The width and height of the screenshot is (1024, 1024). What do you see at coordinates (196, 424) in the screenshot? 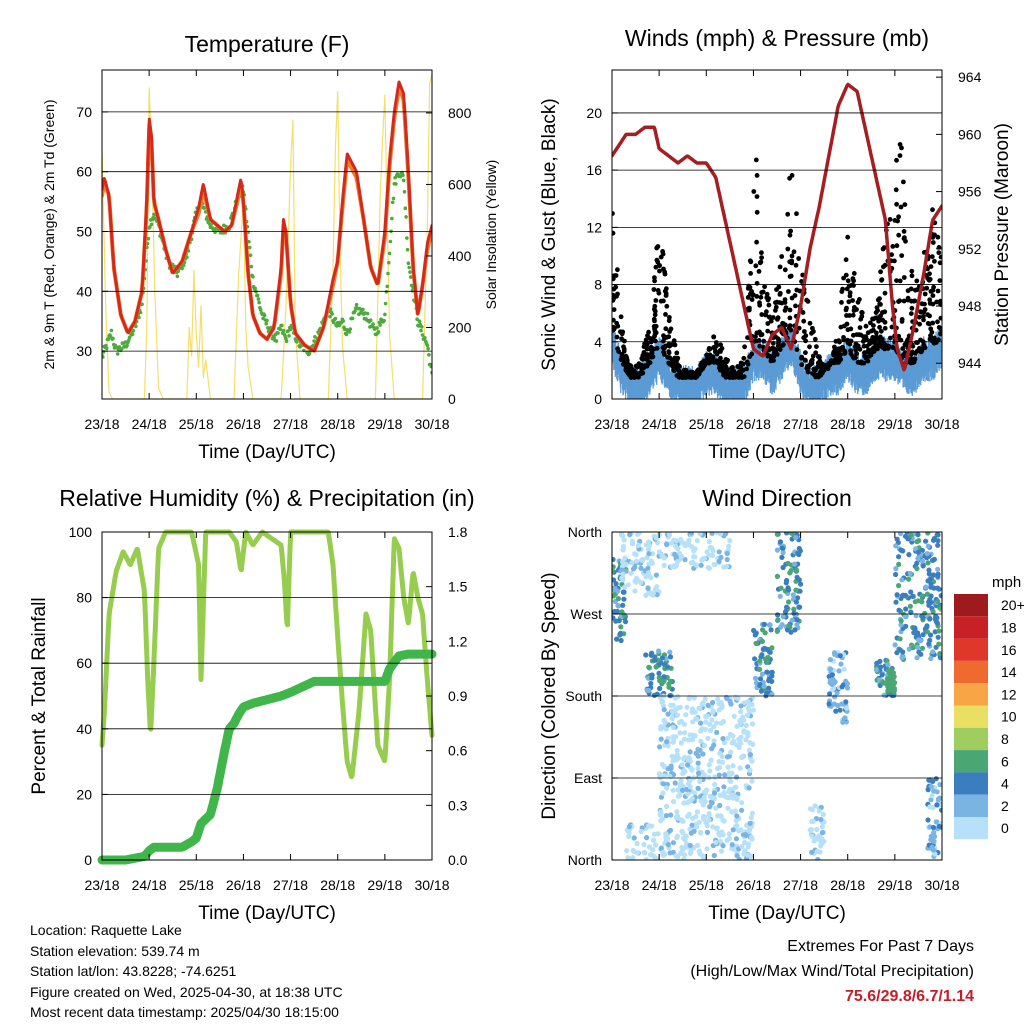
I see `x-tick-label: 25/18` at bounding box center [196, 424].